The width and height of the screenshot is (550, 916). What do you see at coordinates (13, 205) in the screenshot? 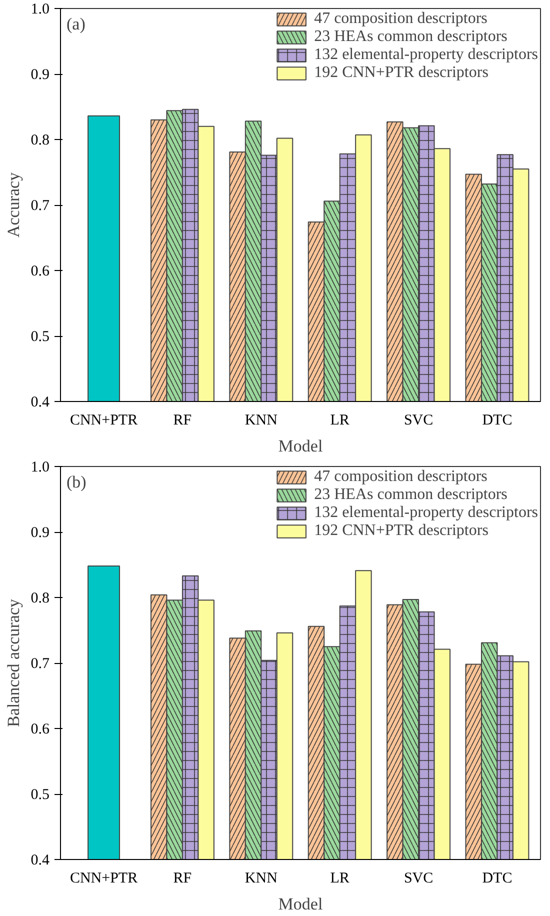
I see `y-axis-title: Accuracy` at bounding box center [13, 205].